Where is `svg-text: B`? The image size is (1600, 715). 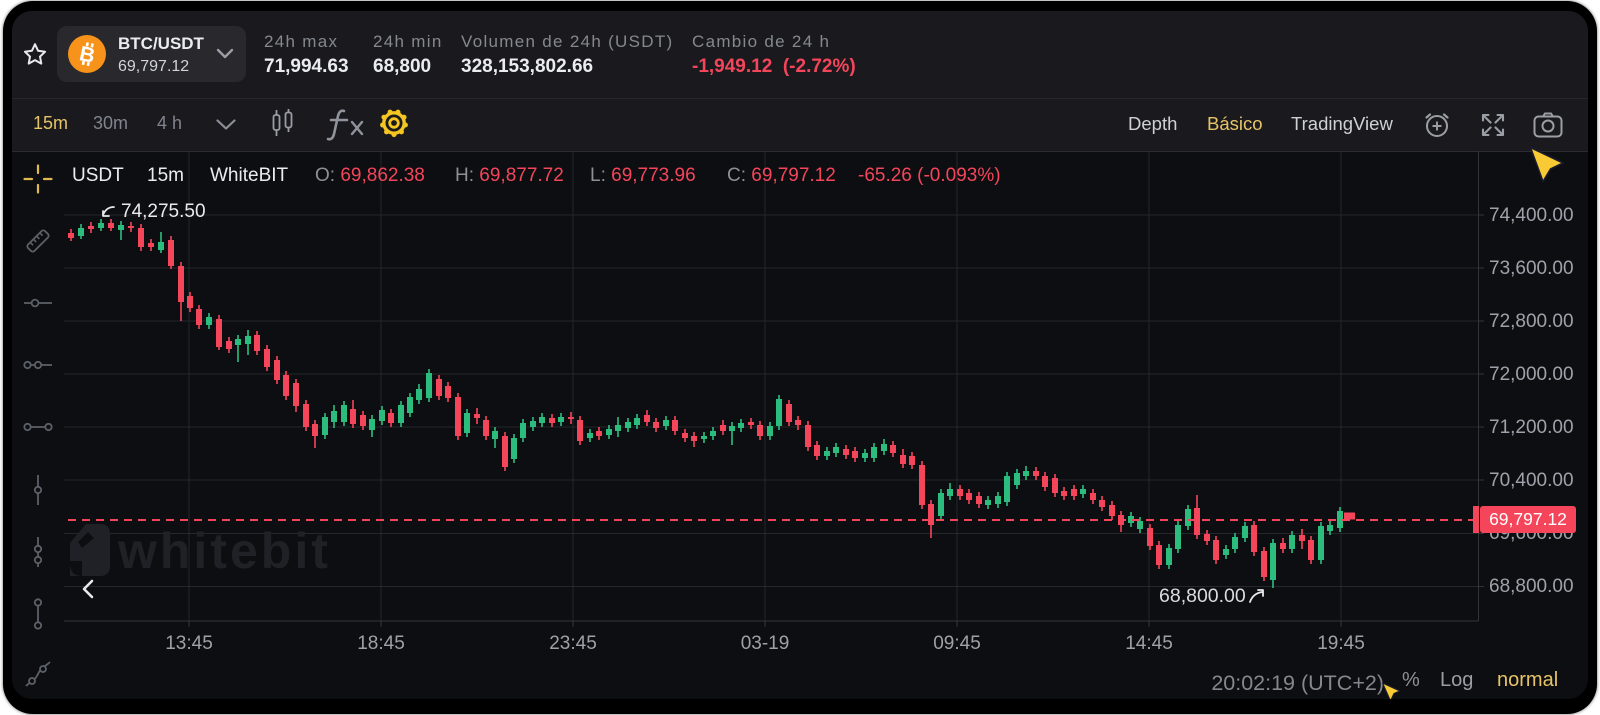
svg-text: B is located at coordinates (87, 55).